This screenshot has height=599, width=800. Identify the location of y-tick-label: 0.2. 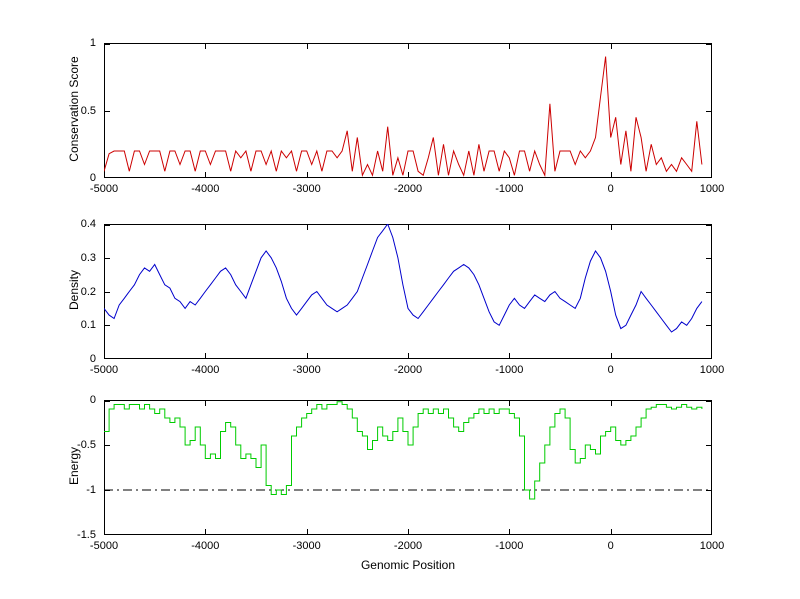
(88, 291).